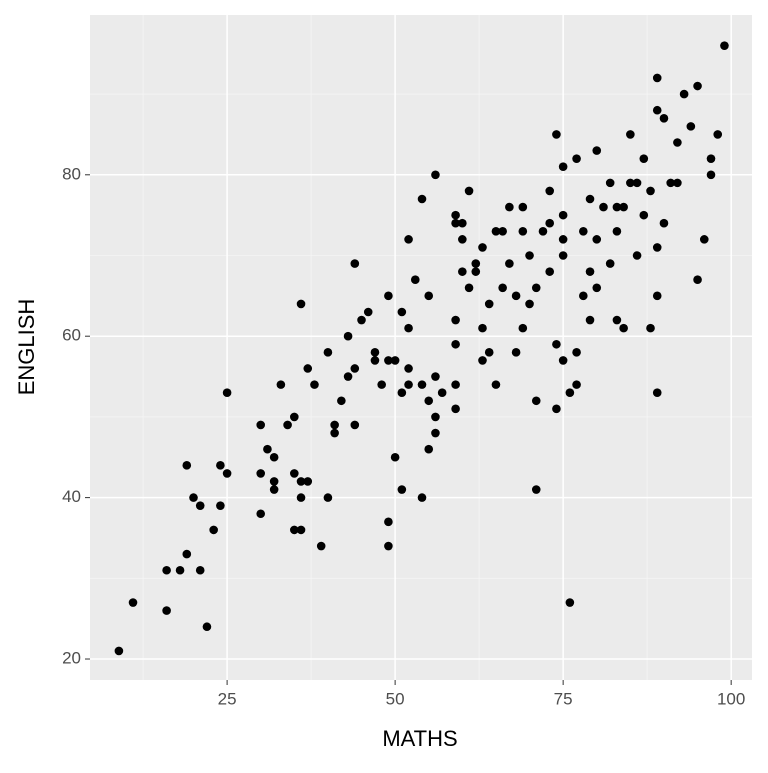 This screenshot has height=773, width=768. Describe the element at coordinates (71, 496) in the screenshot. I see `y-tick-label: 40` at that location.